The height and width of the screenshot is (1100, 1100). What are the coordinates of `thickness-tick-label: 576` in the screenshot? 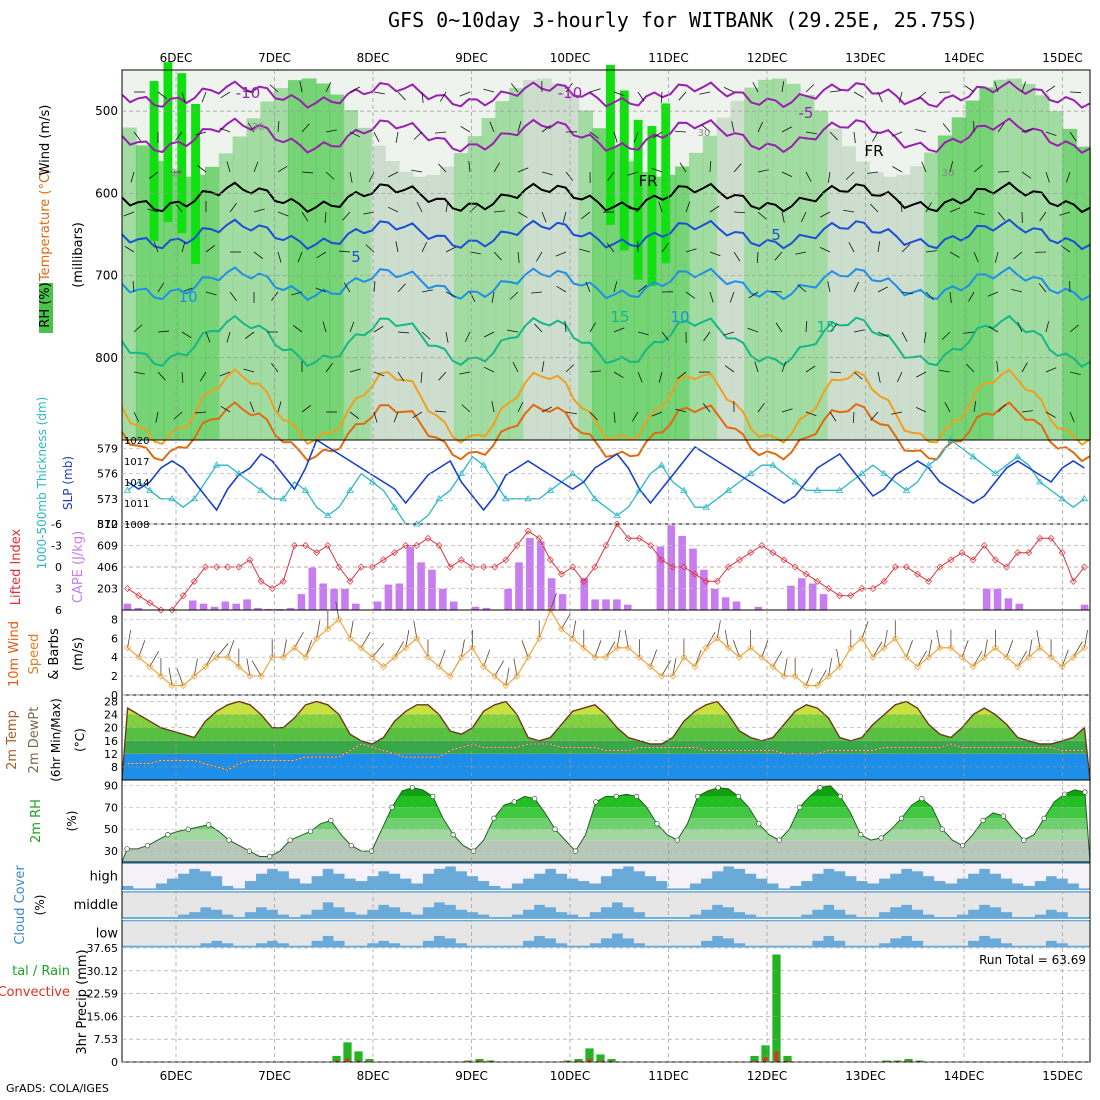 It's located at (107, 474).